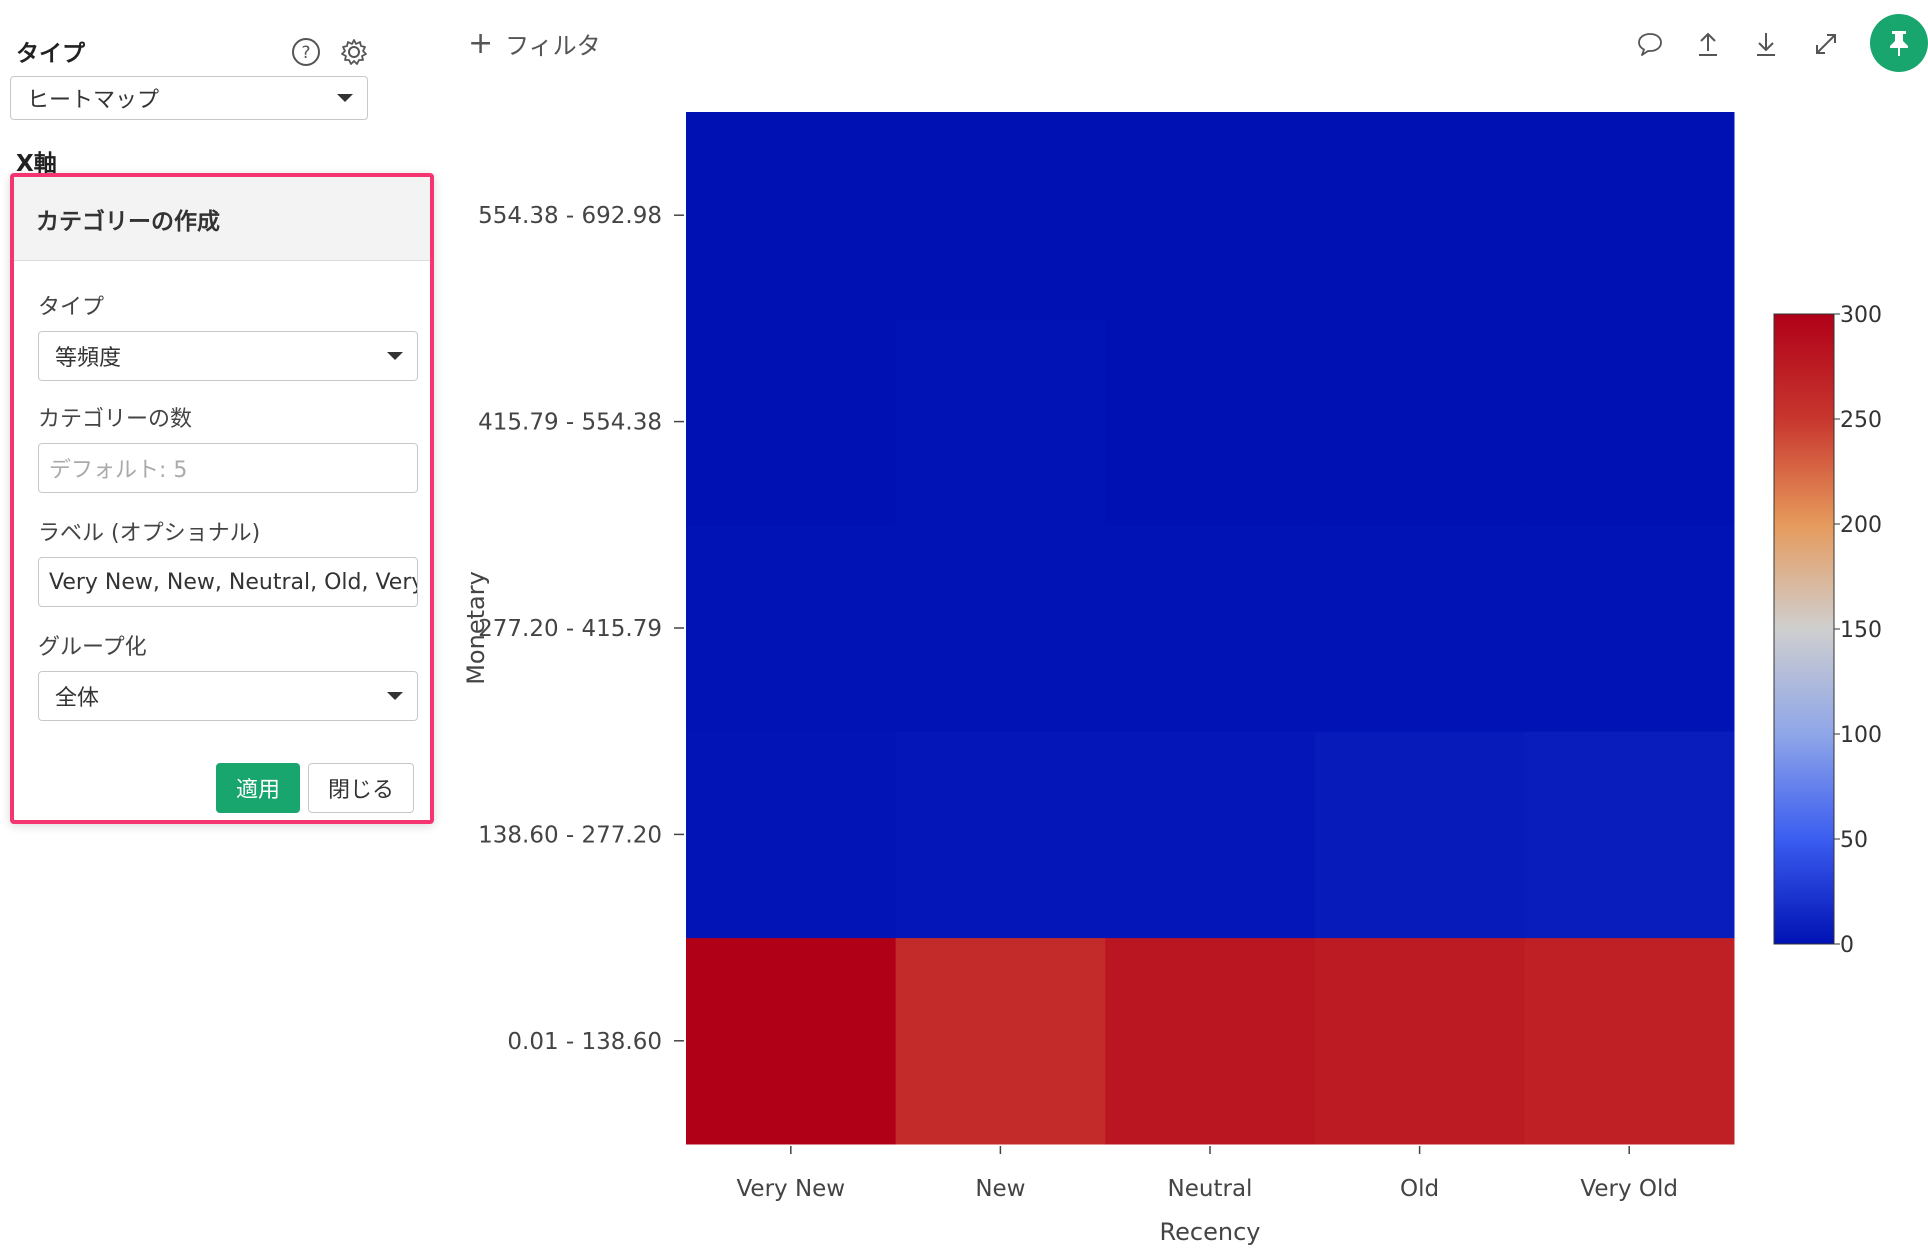 This screenshot has height=1258, width=1928. What do you see at coordinates (1861, 420) in the screenshot?
I see `colorbar-tick-label: 250` at bounding box center [1861, 420].